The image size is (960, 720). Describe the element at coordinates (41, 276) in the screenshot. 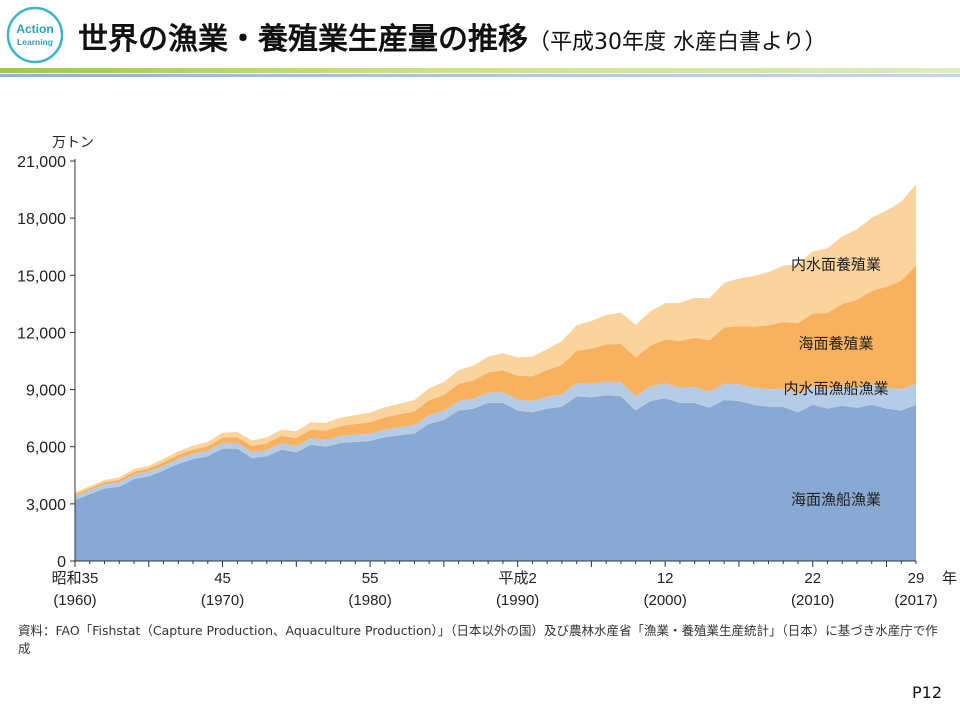

I see `y-tick-label: 15,000` at that location.